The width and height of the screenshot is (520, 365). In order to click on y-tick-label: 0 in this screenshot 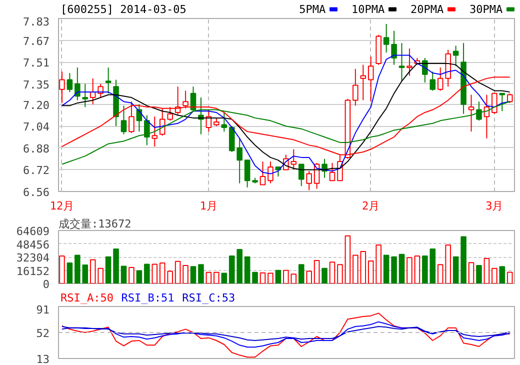, I will do `click(46, 284)`.